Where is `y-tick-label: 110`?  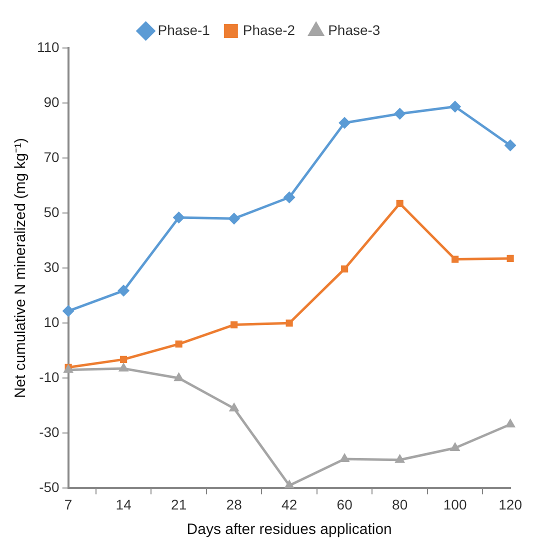
y-tick-label: 110 is located at coordinates (48, 46).